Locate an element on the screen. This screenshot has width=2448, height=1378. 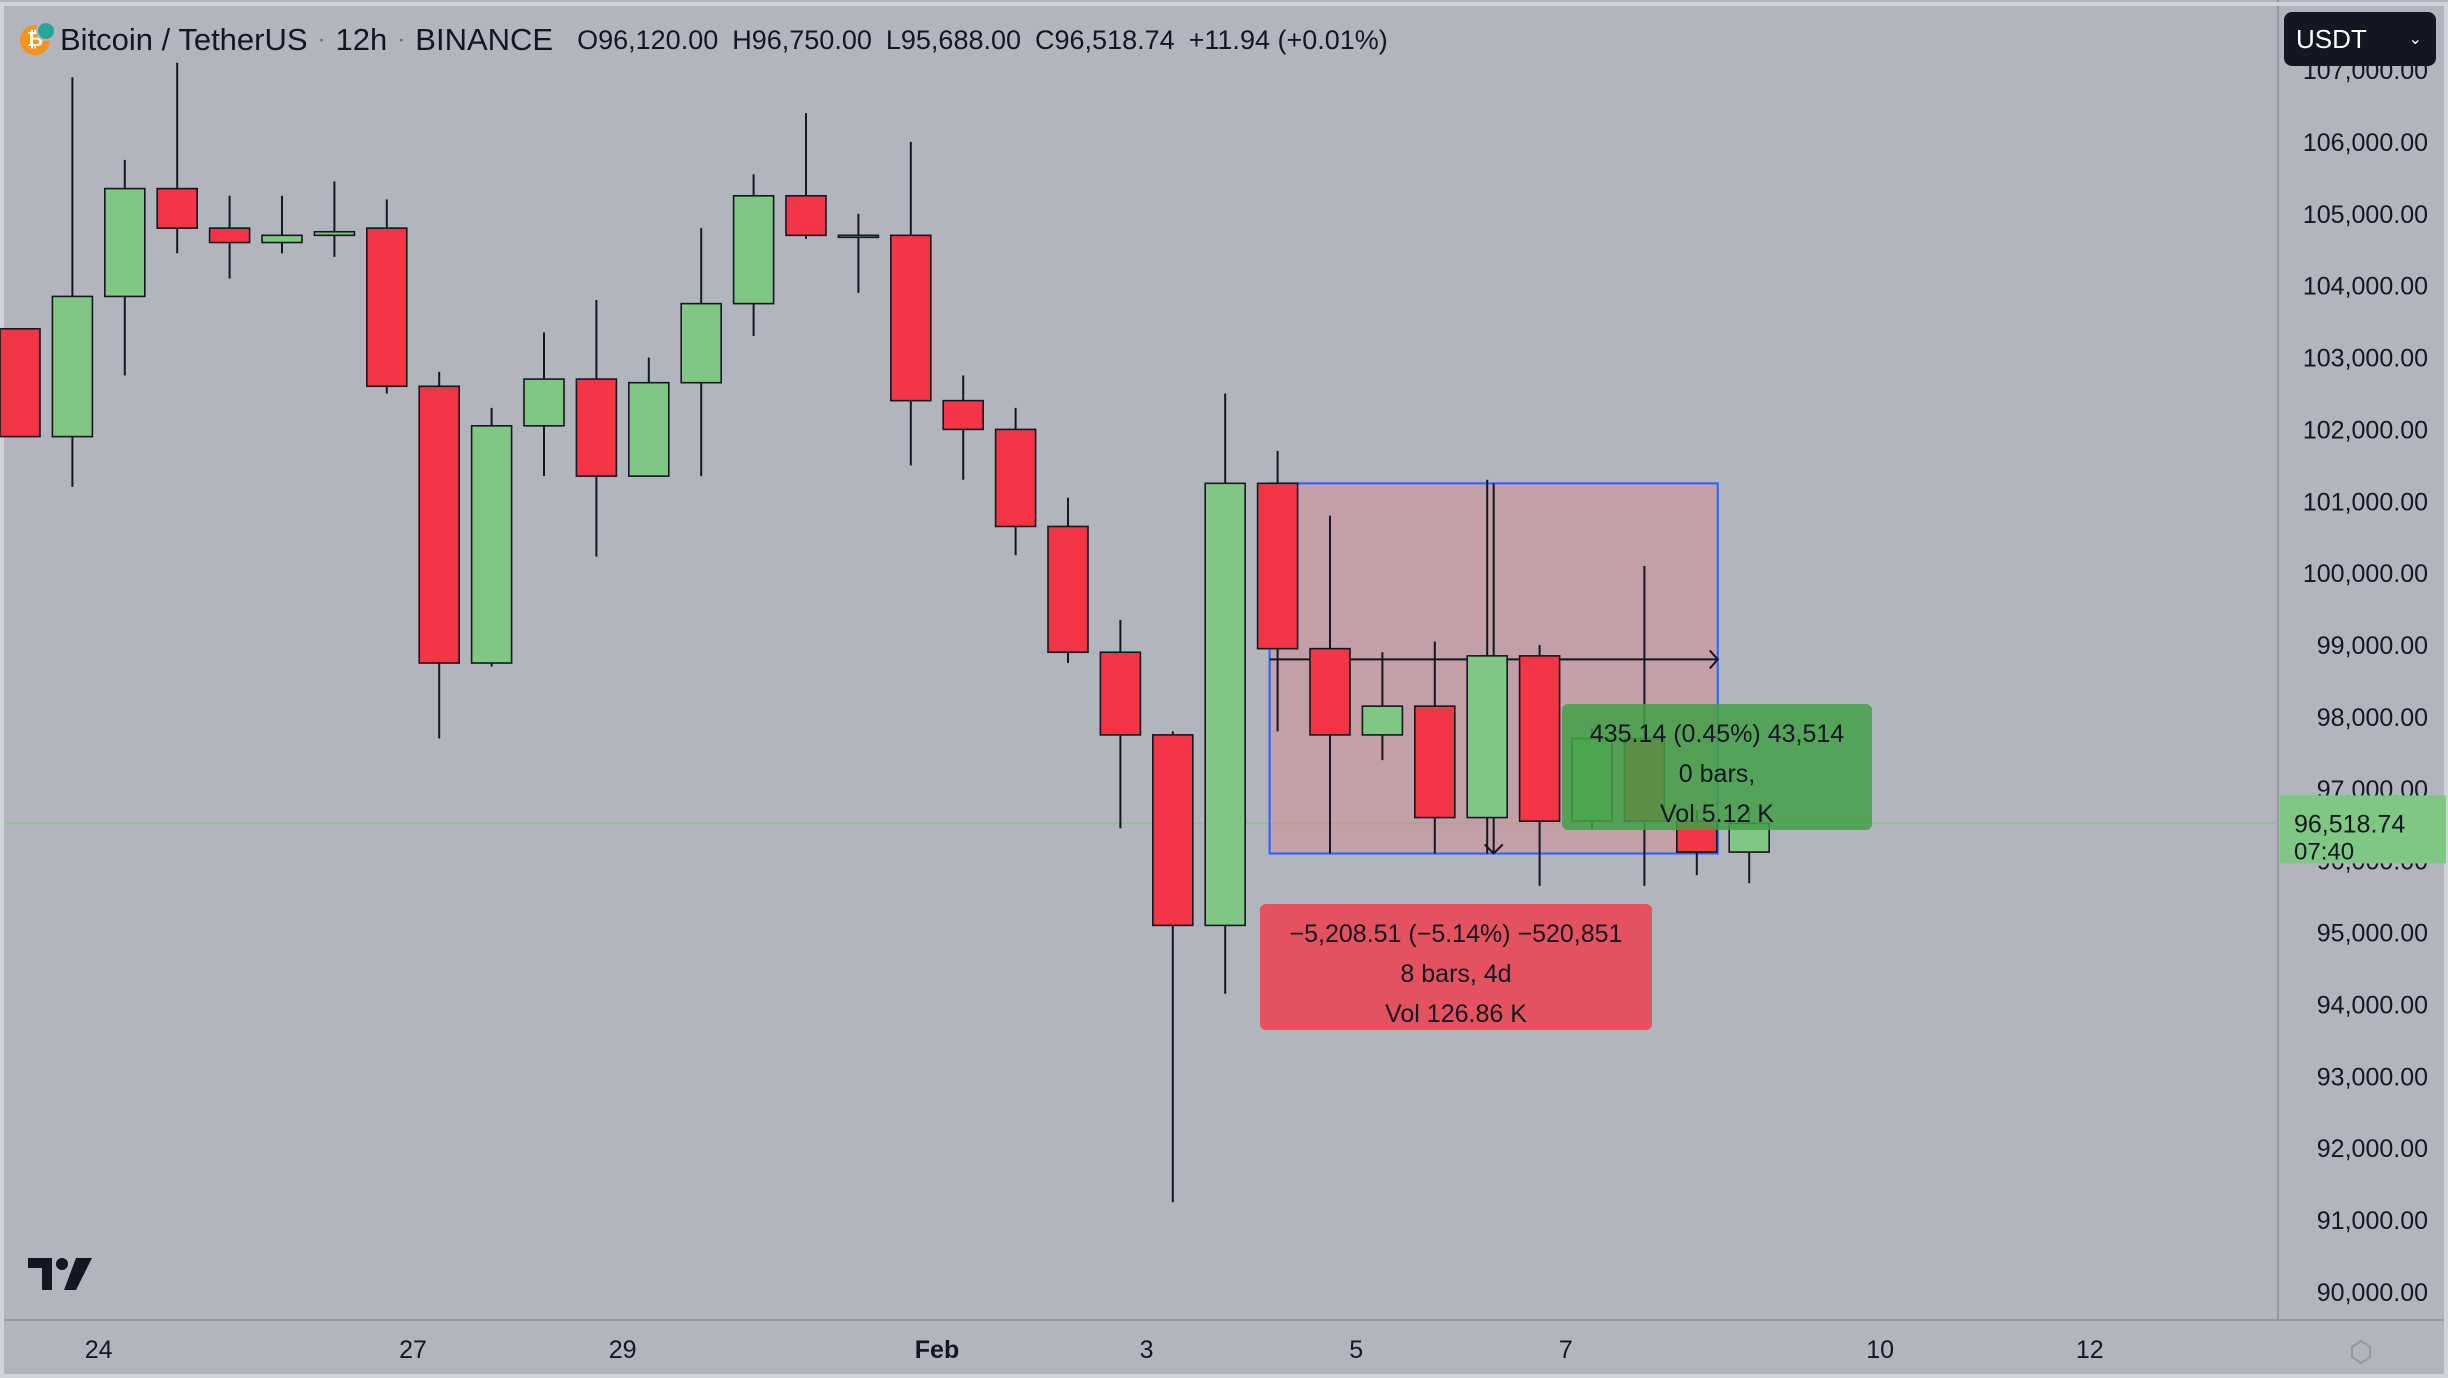
price-tick-label: 104,000.00 is located at coordinates (2365, 287).